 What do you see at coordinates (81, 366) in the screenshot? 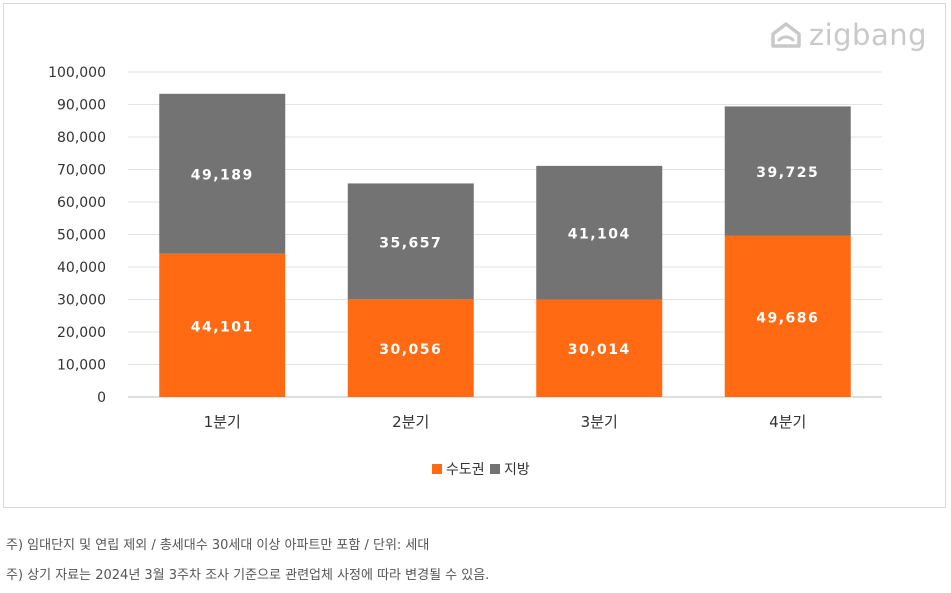
I see `y-tick-label: 10,000` at bounding box center [81, 366].